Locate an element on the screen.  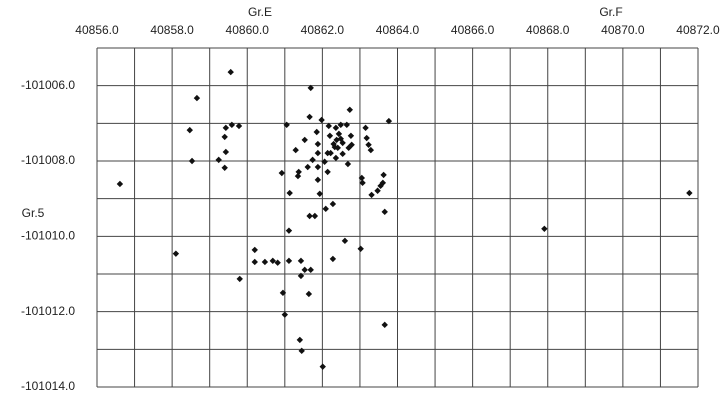
x-tick-label: 40866.0 is located at coordinates (473, 30).